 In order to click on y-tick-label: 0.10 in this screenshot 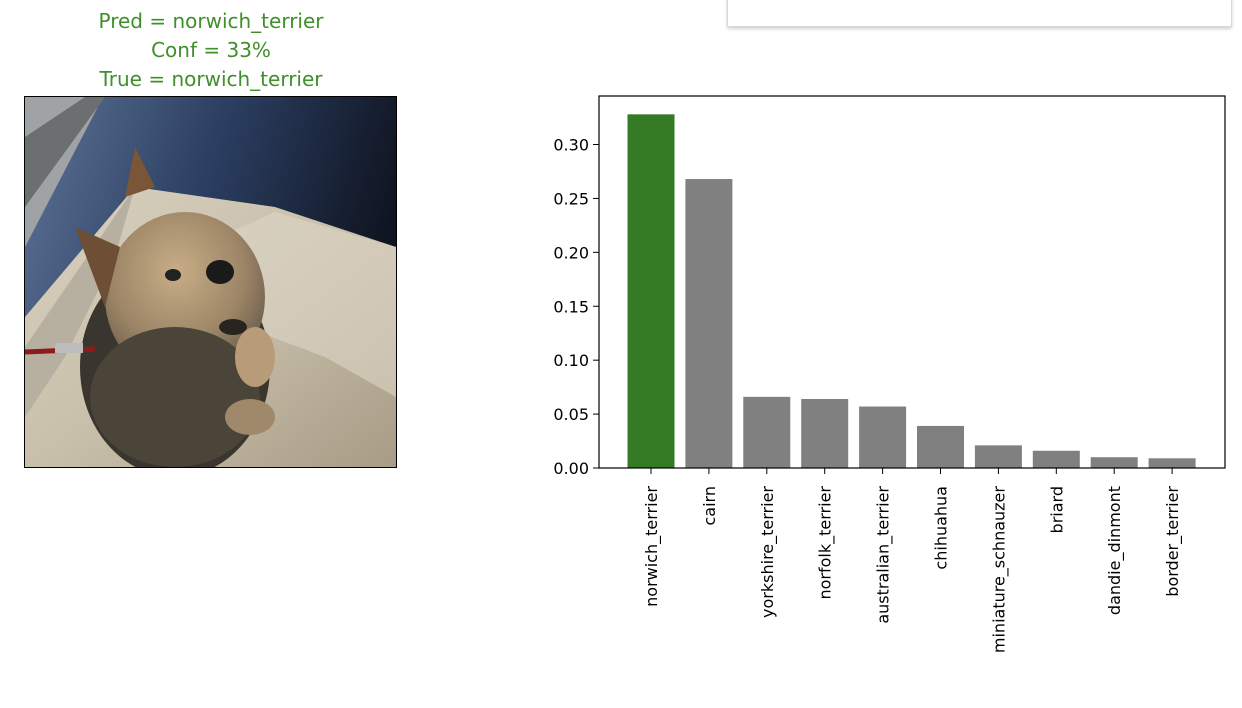, I will do `click(571, 360)`.